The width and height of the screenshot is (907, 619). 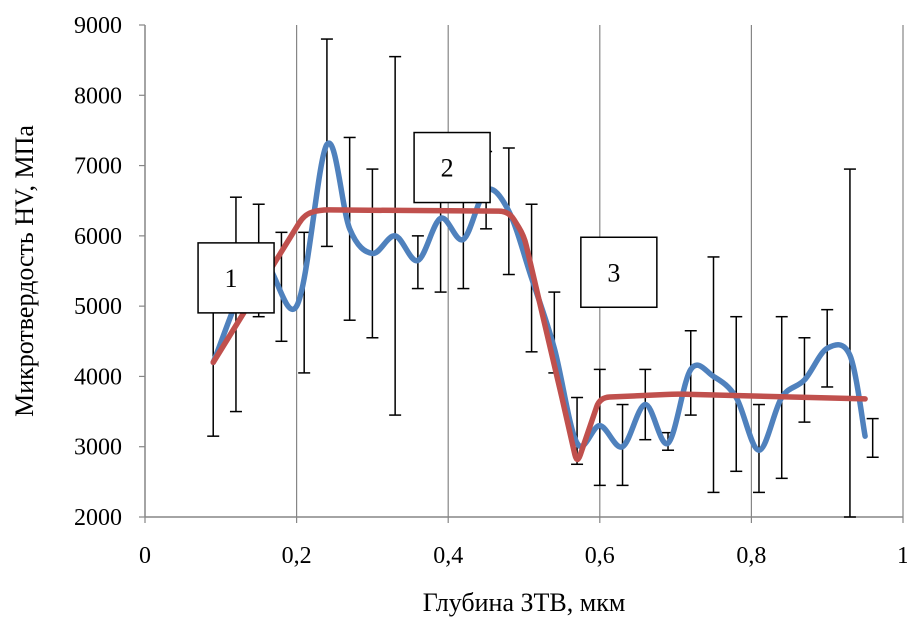 What do you see at coordinates (98, 518) in the screenshot?
I see `y-tick-label-0: 2000` at bounding box center [98, 518].